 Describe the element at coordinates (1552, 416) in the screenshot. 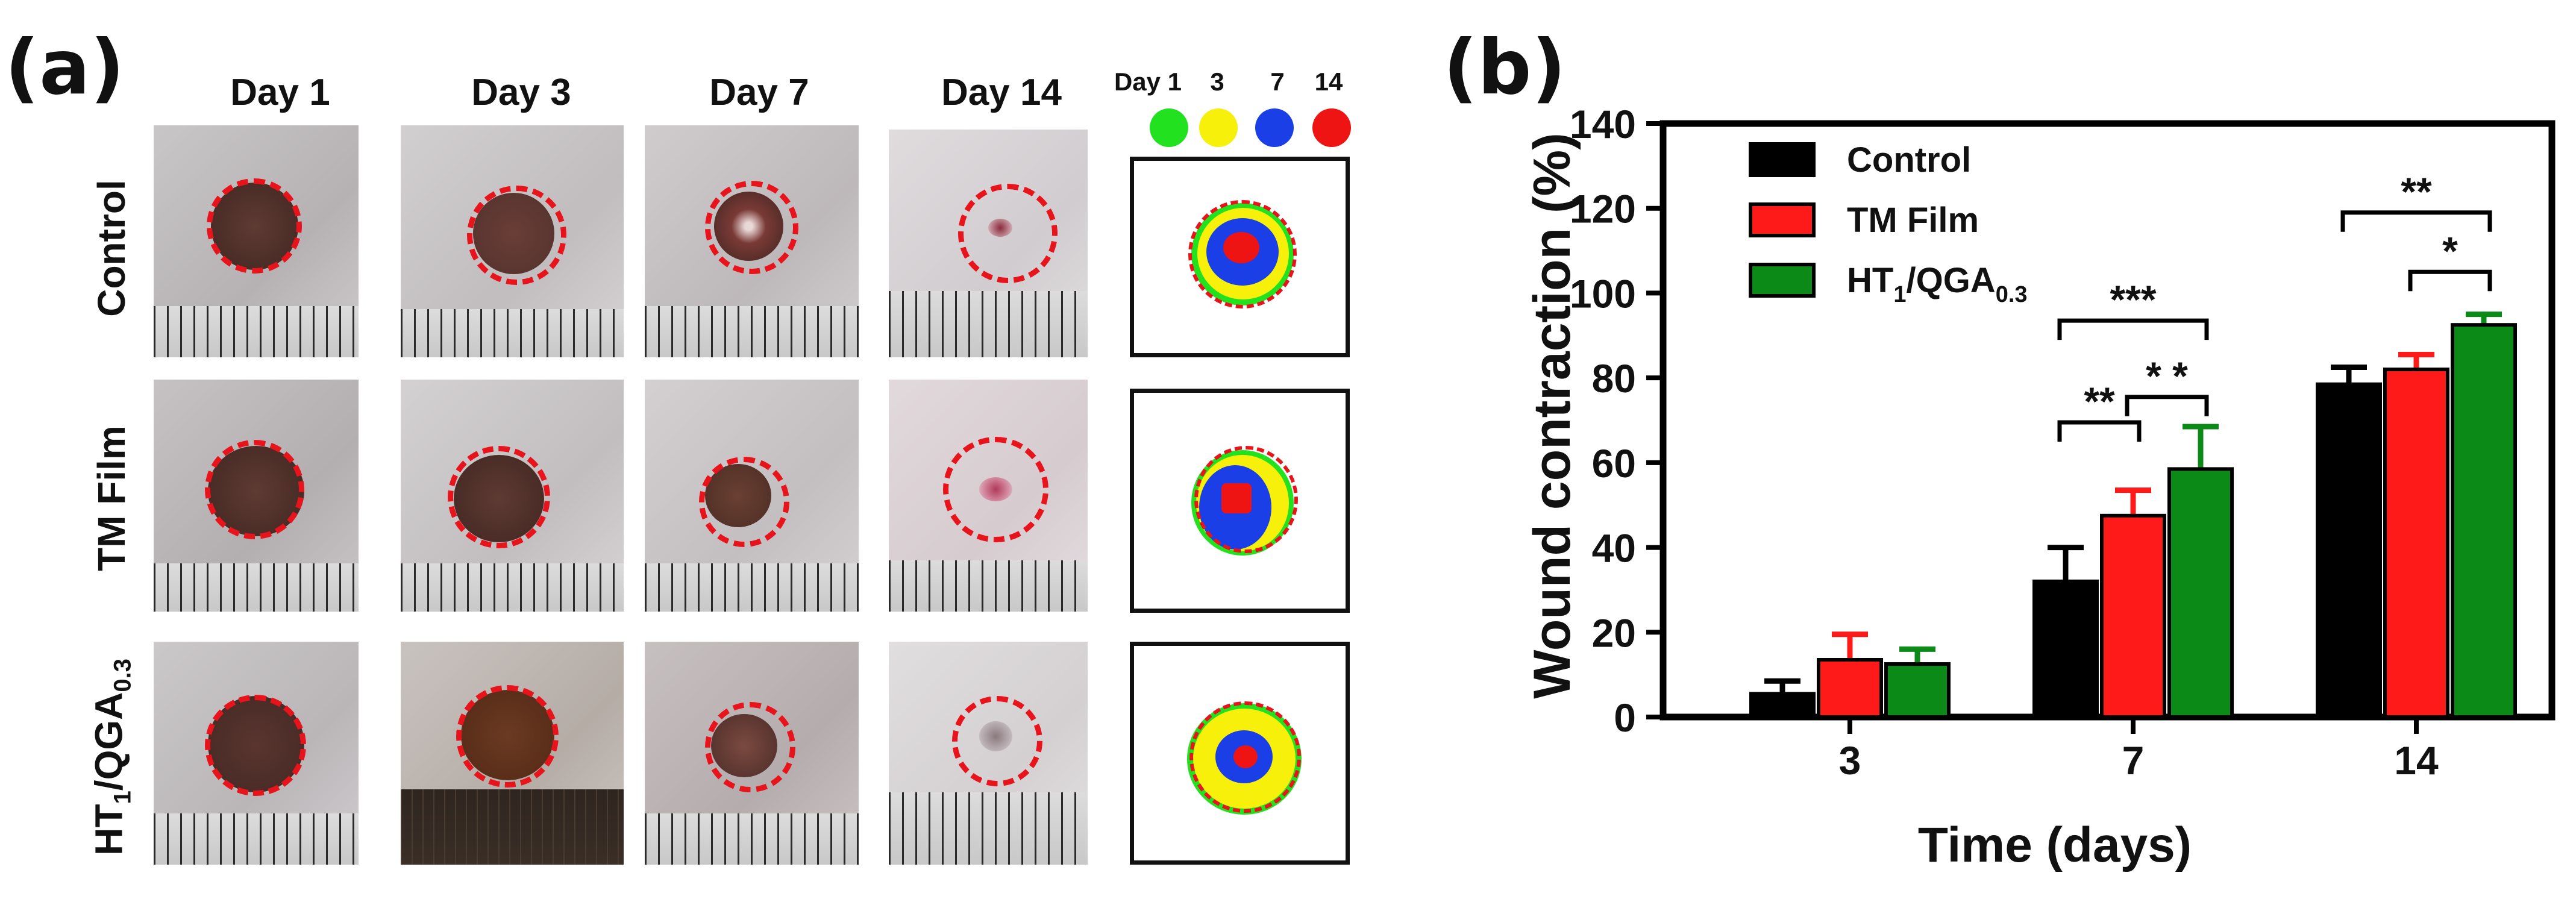

I see `y-axis-title: Wound contraction (%)` at that location.